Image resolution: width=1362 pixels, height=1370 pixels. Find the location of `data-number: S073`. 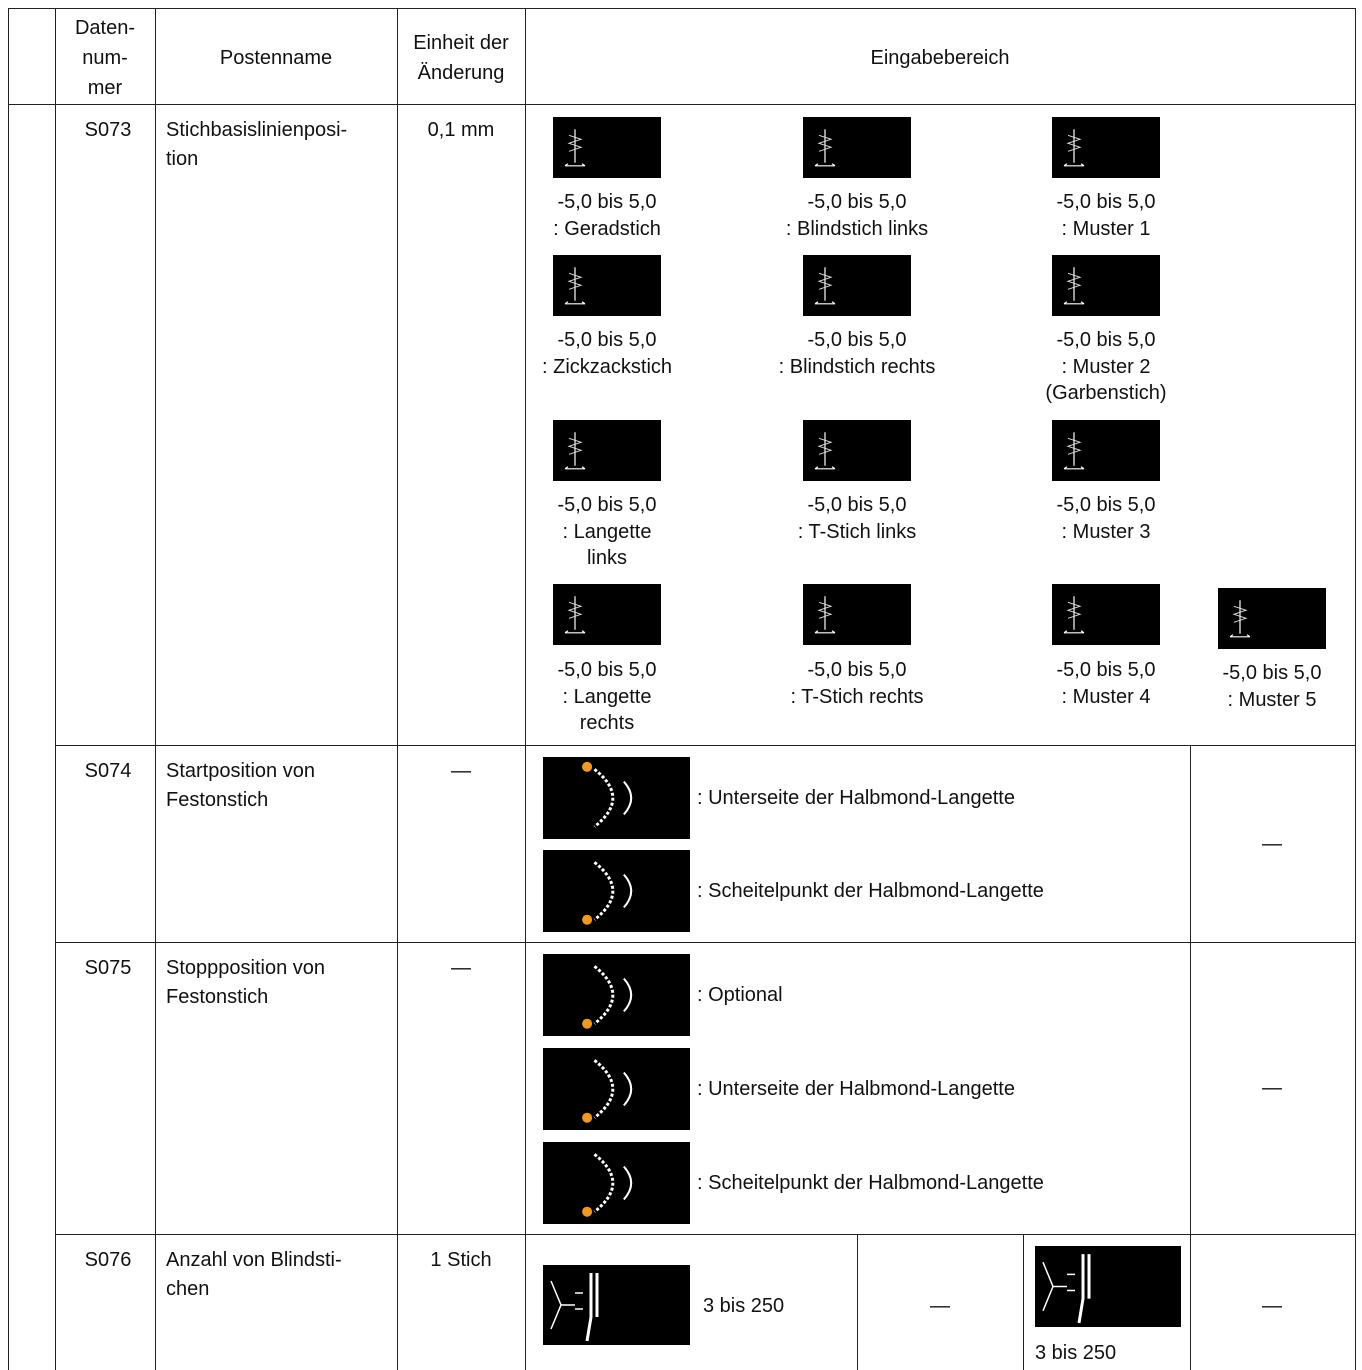

data-number: S073 is located at coordinates (108, 130).